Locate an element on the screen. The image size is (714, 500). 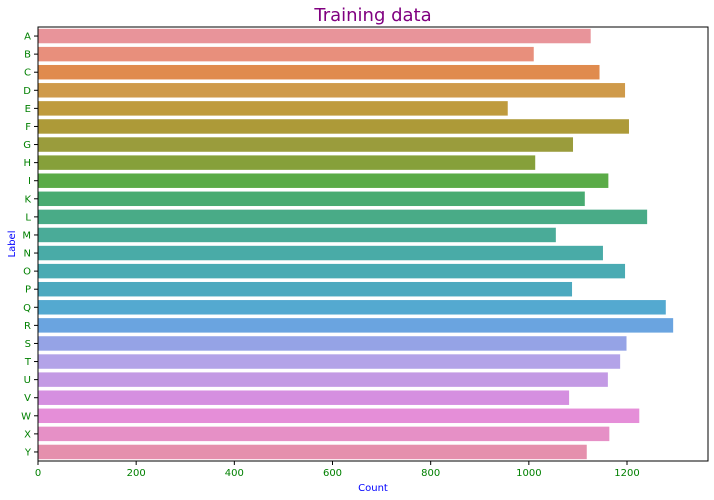
y-tick-label: P is located at coordinates (28, 290).